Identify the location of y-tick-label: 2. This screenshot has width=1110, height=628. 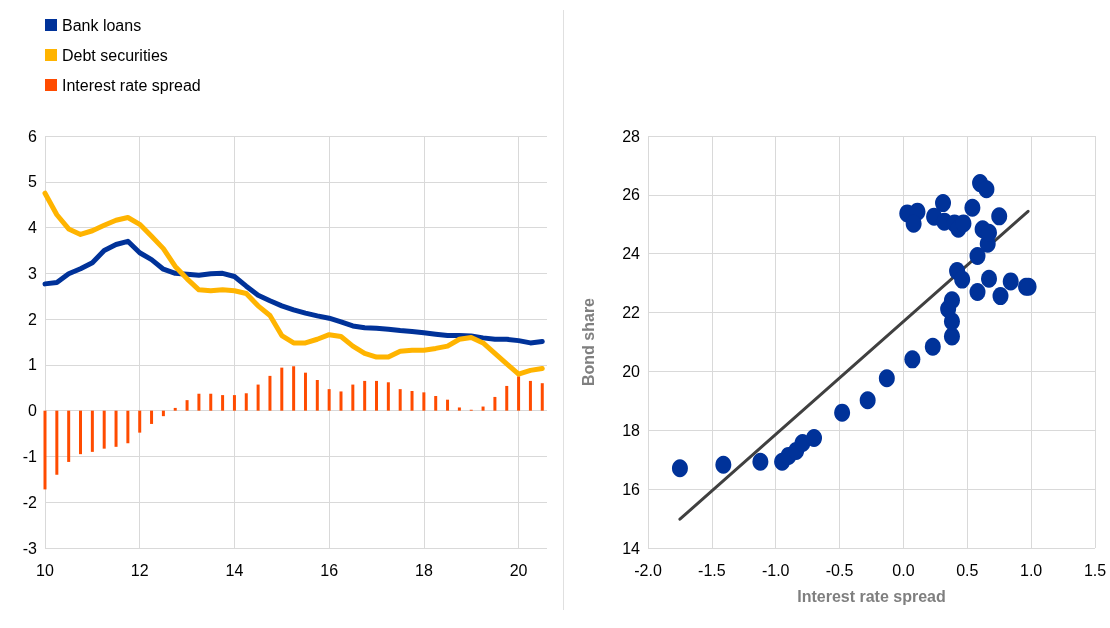
(33, 319).